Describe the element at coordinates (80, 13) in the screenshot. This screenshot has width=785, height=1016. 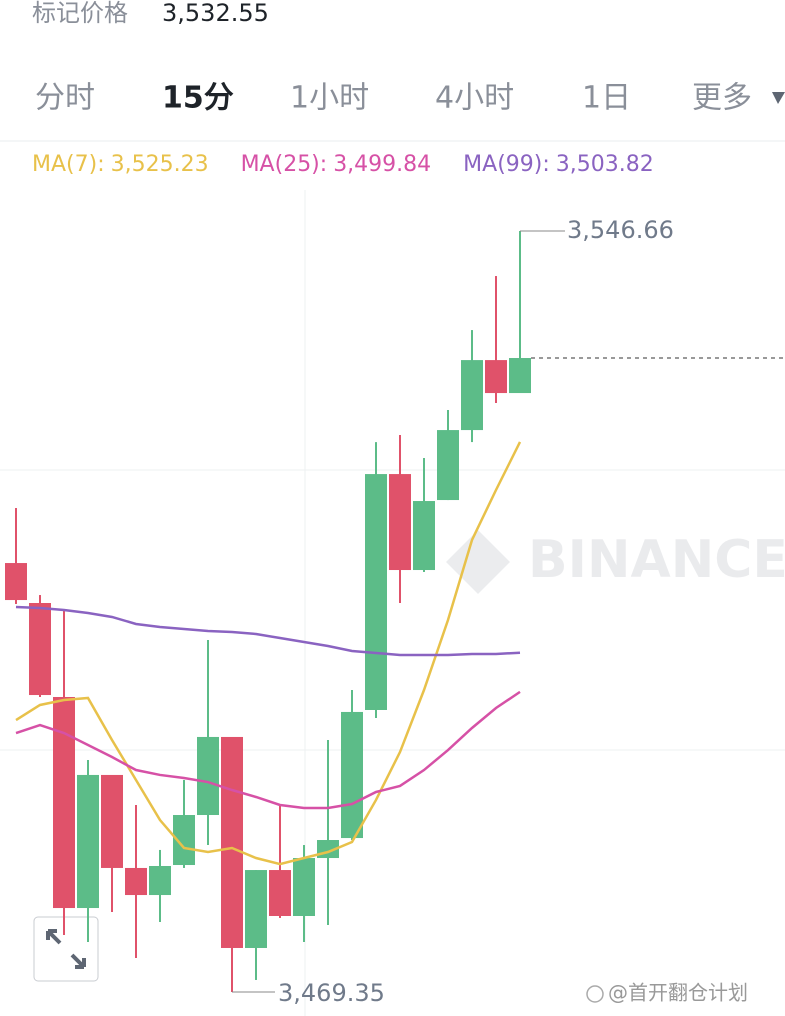
I see `header-label: 标记价格` at that location.